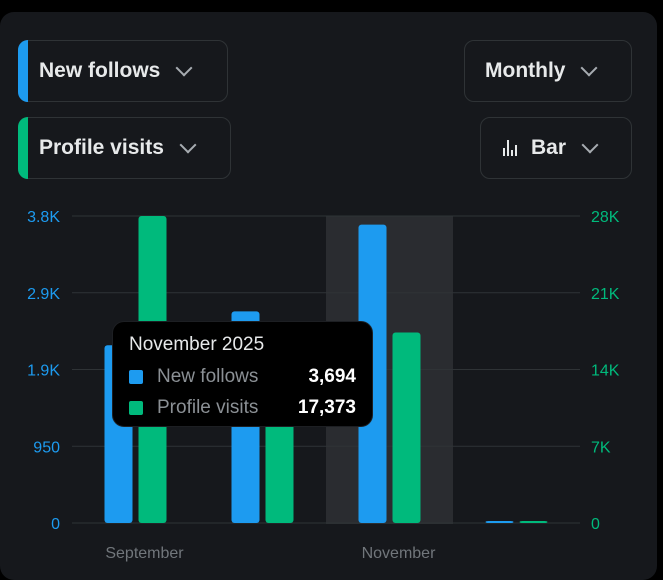 This screenshot has width=663, height=580. What do you see at coordinates (43, 217) in the screenshot?
I see `y-left-tick-label: 3.8K` at bounding box center [43, 217].